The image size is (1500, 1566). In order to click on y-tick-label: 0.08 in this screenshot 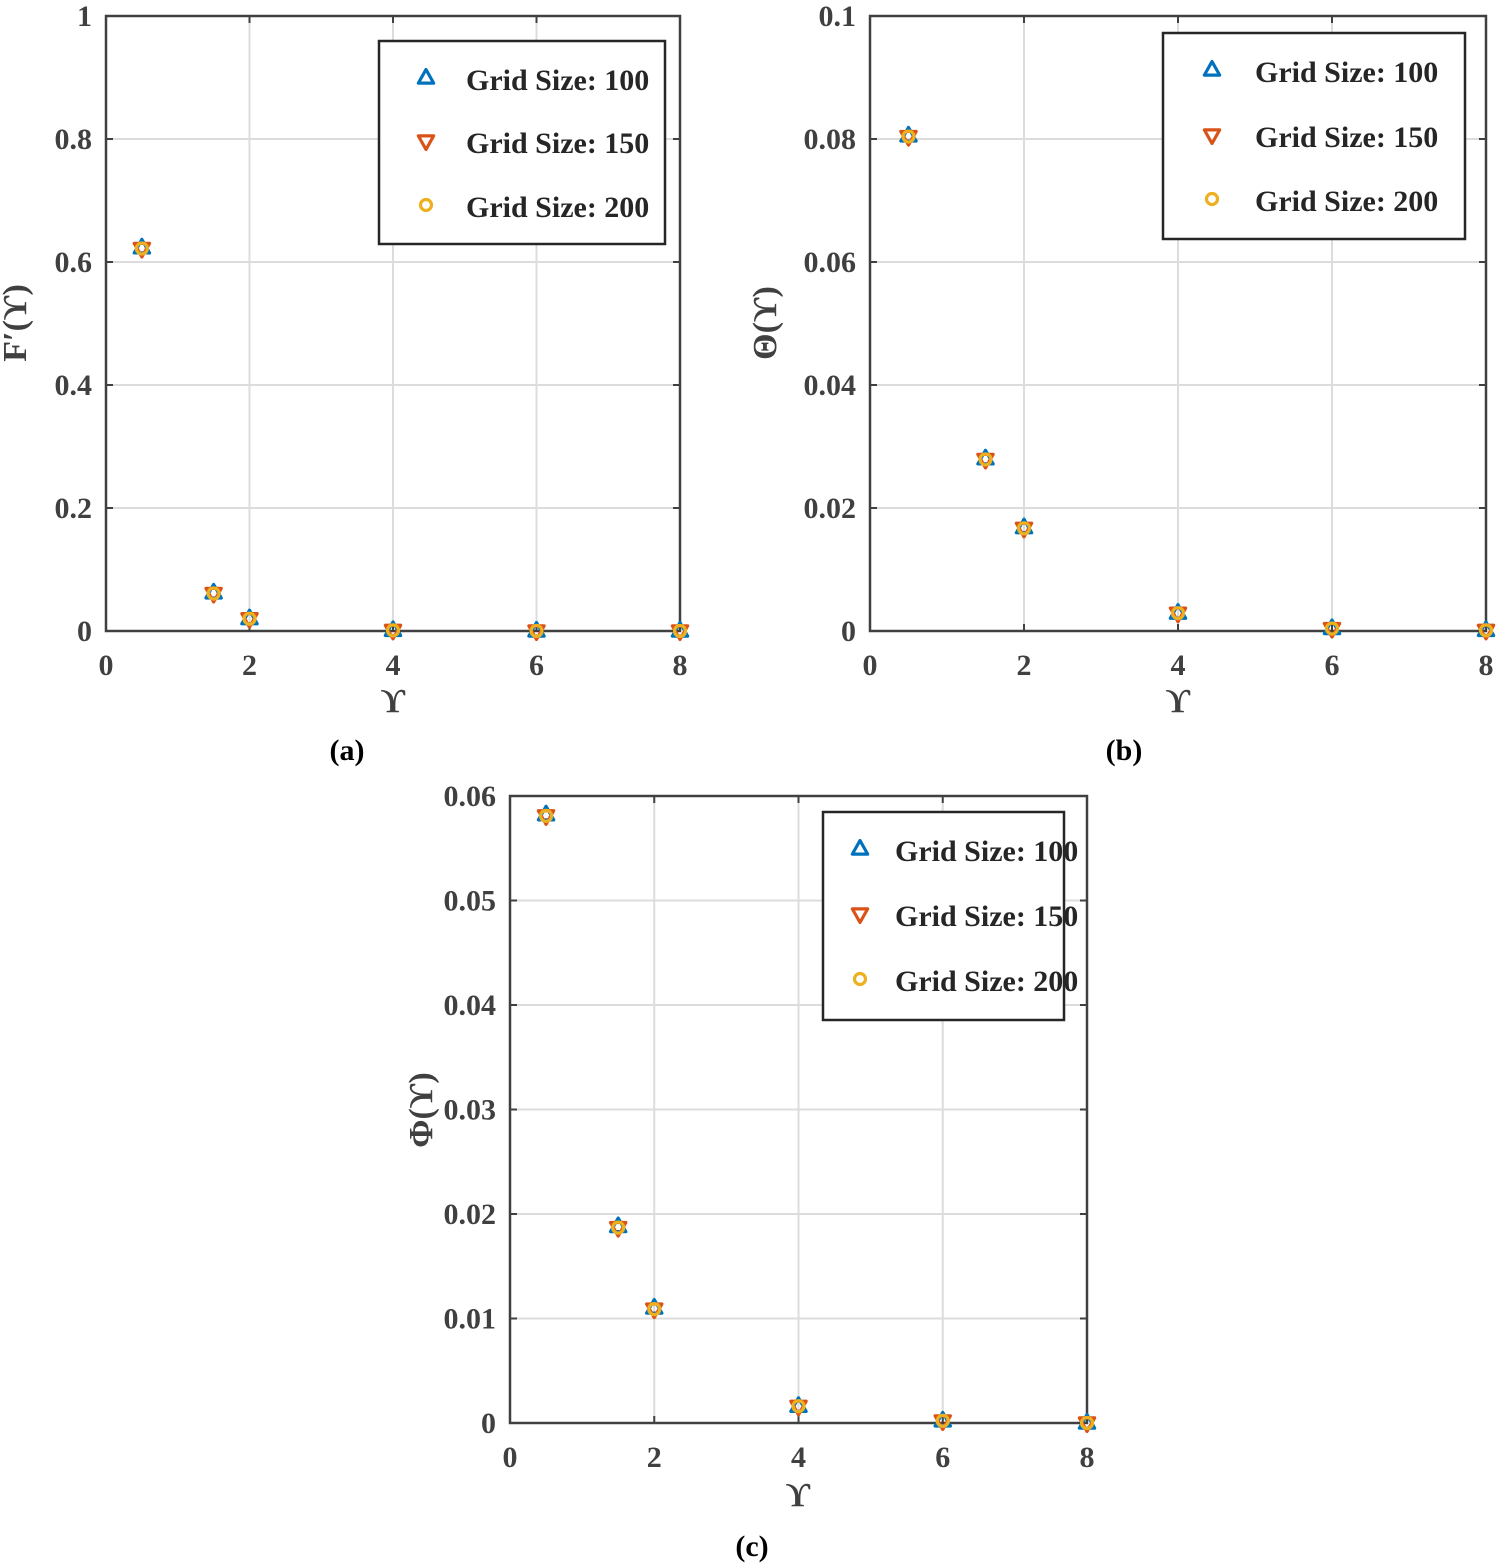, I will do `click(830, 139)`.